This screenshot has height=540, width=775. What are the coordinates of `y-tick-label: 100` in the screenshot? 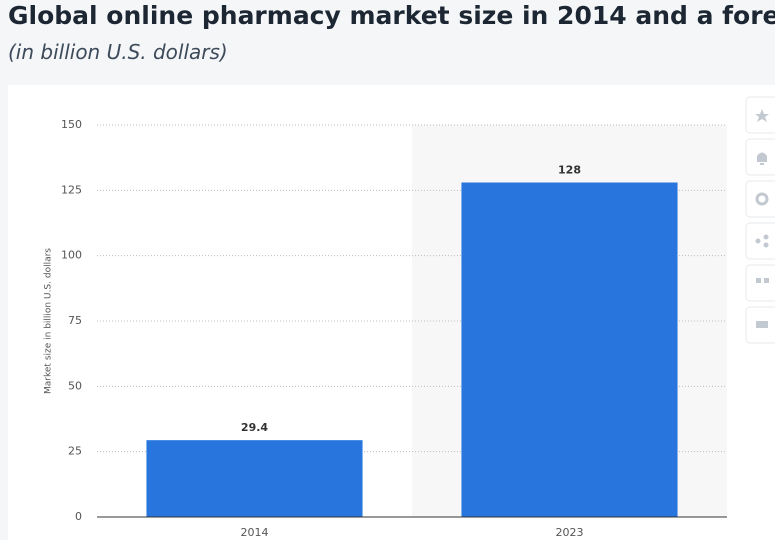 It's located at (71, 255).